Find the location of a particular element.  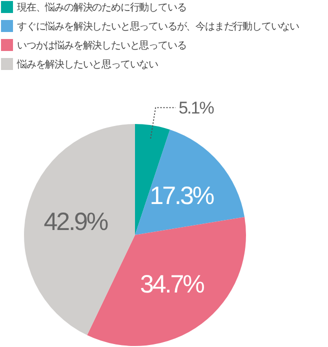

legend-label: いつかは悩みを解決したいと思っている is located at coordinates (101, 46).